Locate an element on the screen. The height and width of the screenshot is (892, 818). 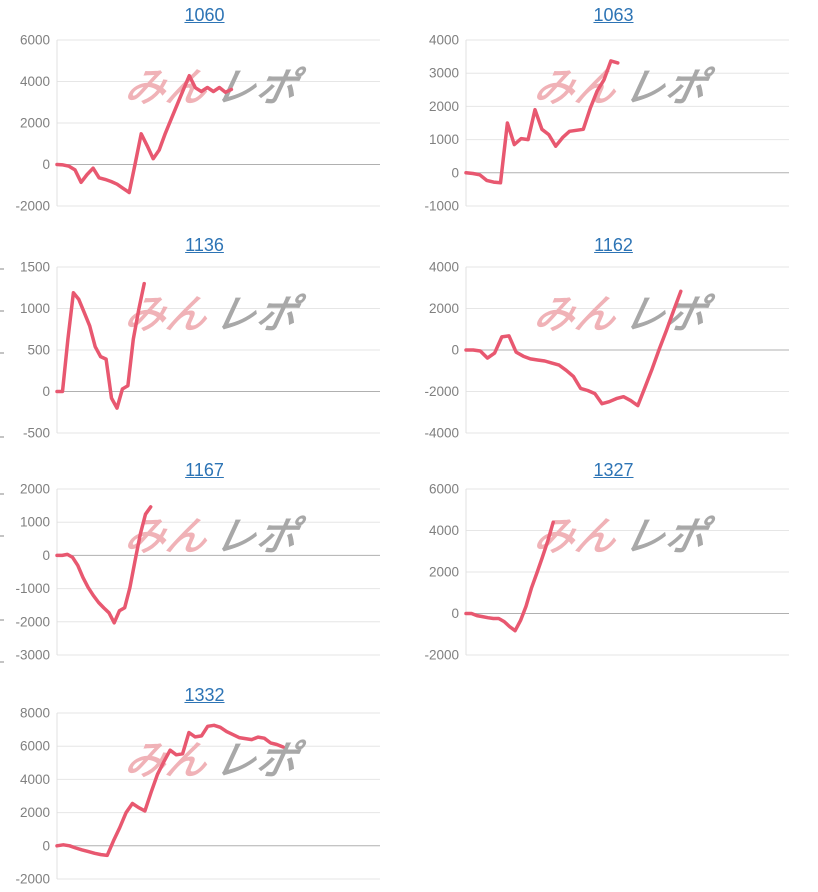
chart-card: 1167 2000 1000 0 -1000 -2000 -3000 みんレポ is located at coordinates (204, 567).